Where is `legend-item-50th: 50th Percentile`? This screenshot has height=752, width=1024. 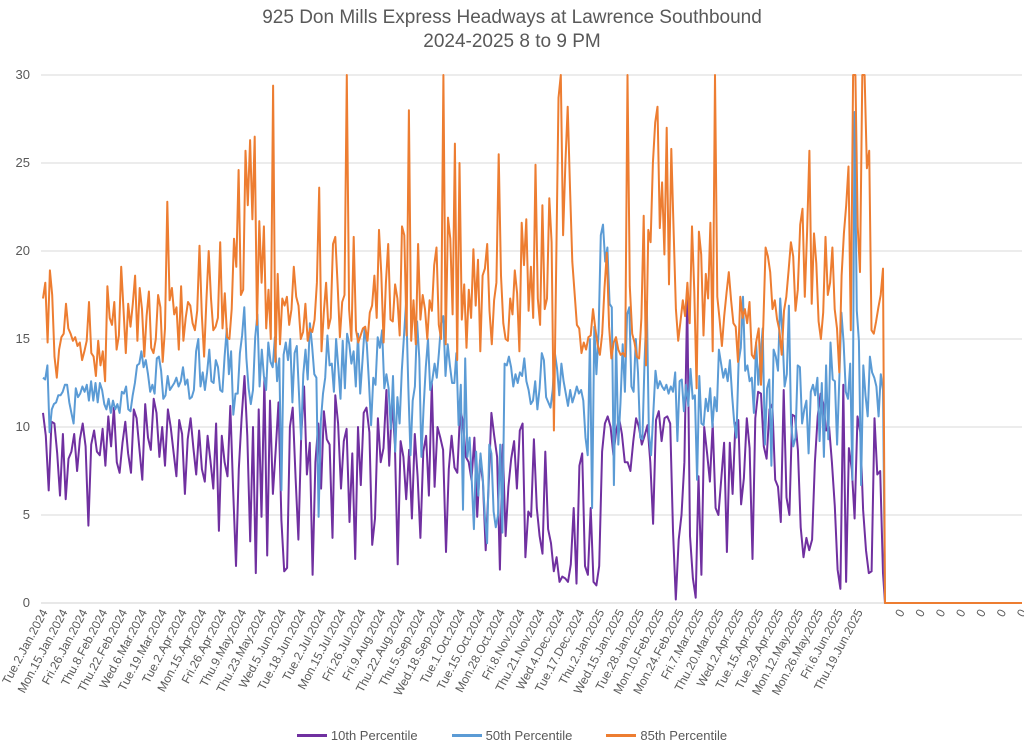 legend-item-50th: 50th Percentile is located at coordinates (512, 735).